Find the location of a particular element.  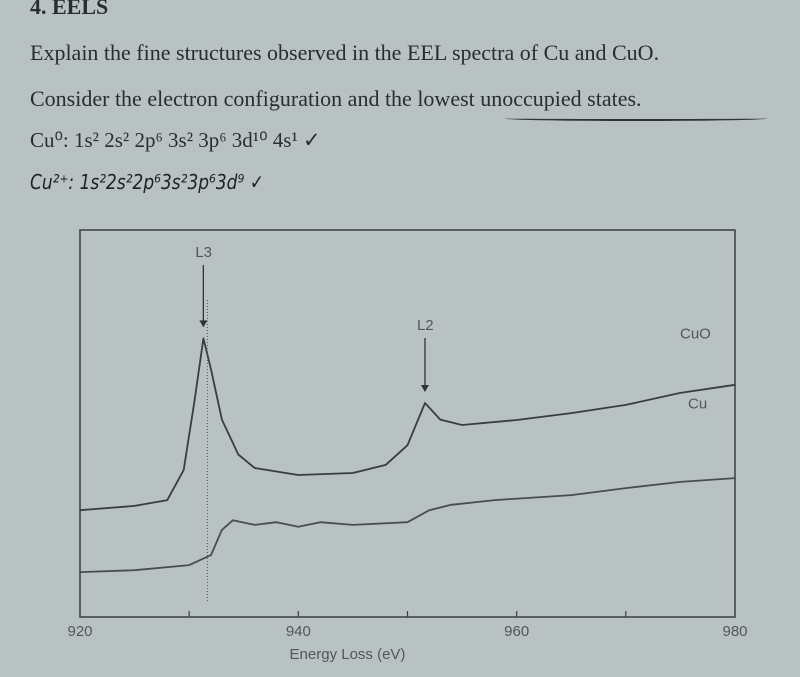

x-tick-label: 980 is located at coordinates (734, 631).